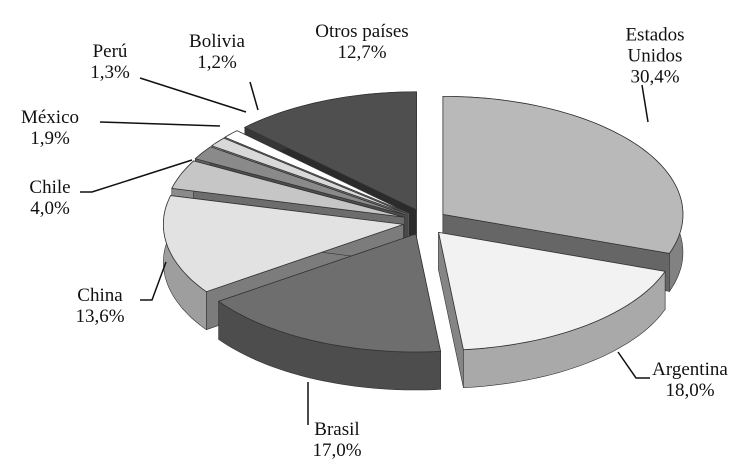 The height and width of the screenshot is (466, 755). Describe the element at coordinates (690, 369) in the screenshot. I see `category-label: Argentina` at that location.